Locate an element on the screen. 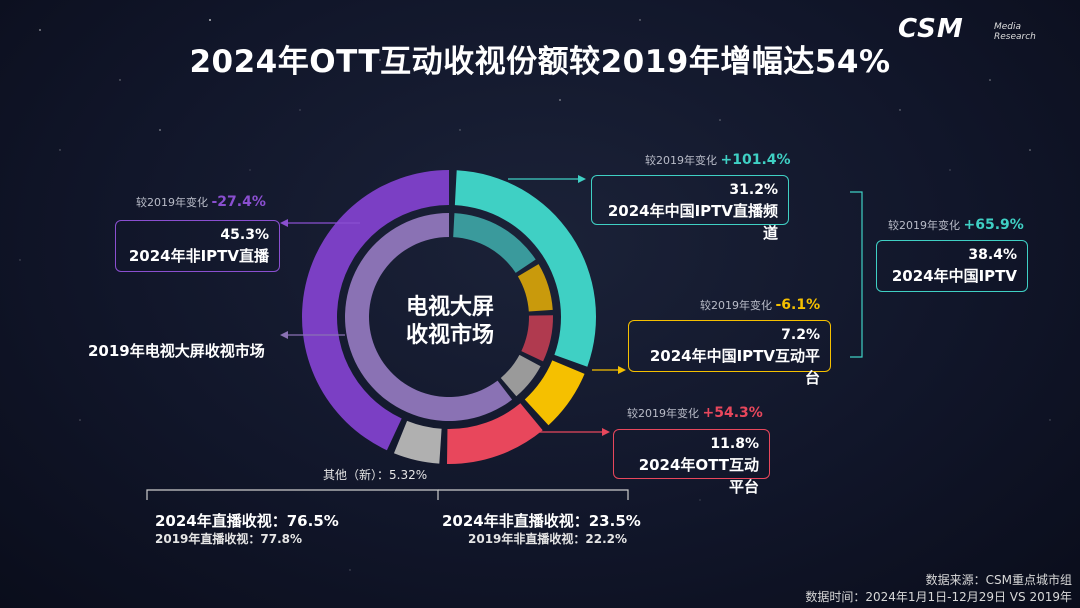  center-line1: 电视大屏 is located at coordinates (449, 307).